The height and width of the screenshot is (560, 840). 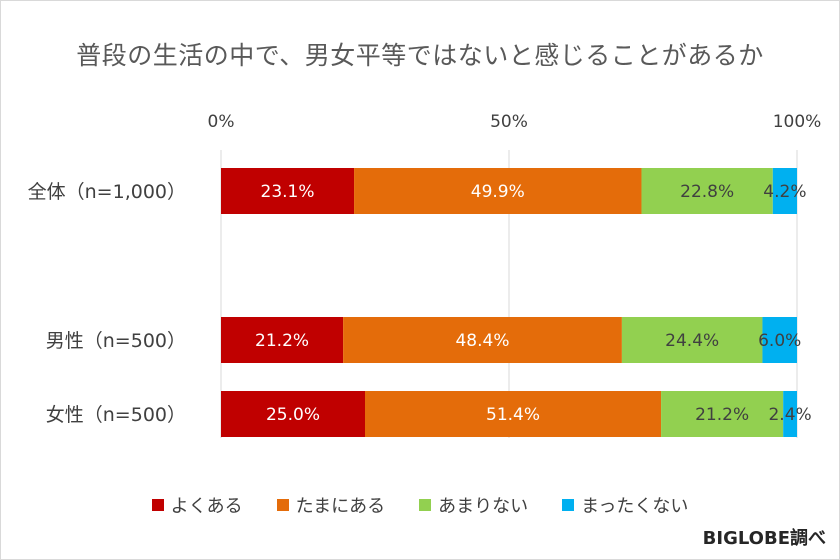 I want to click on data-label: 22.8%, so click(x=707, y=192).